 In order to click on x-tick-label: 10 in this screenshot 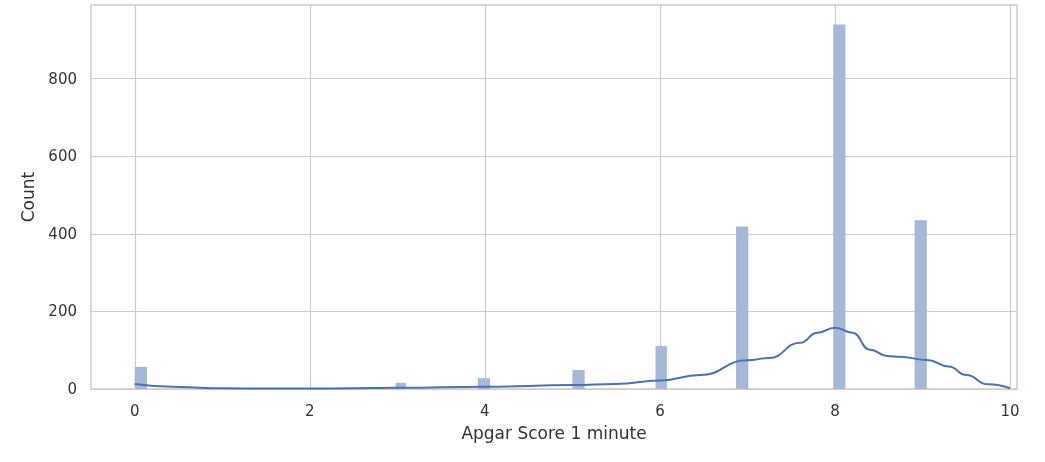, I will do `click(1010, 410)`.